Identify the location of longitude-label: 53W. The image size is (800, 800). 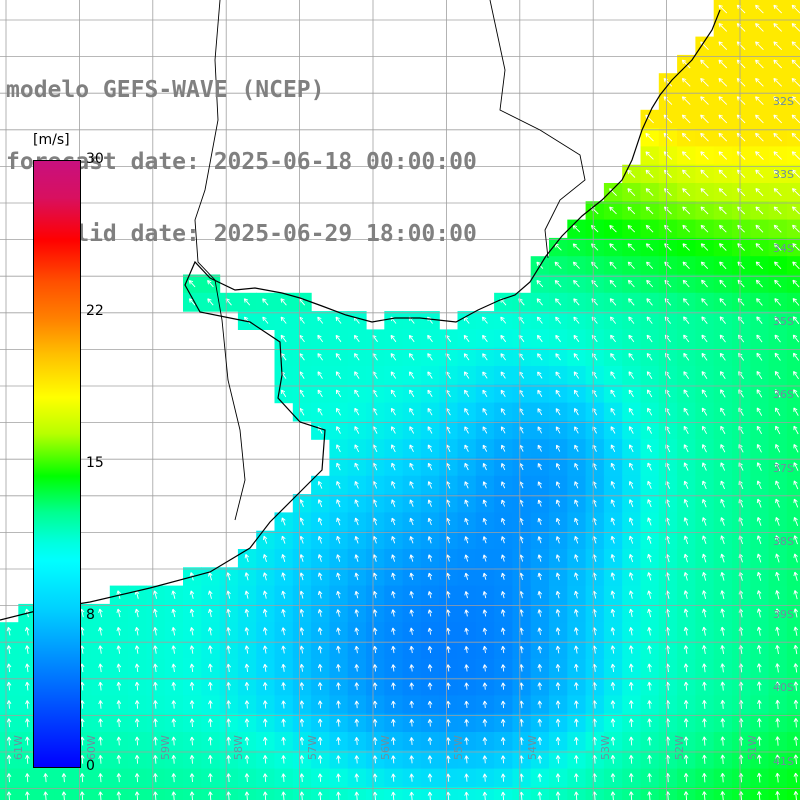
(606, 747).